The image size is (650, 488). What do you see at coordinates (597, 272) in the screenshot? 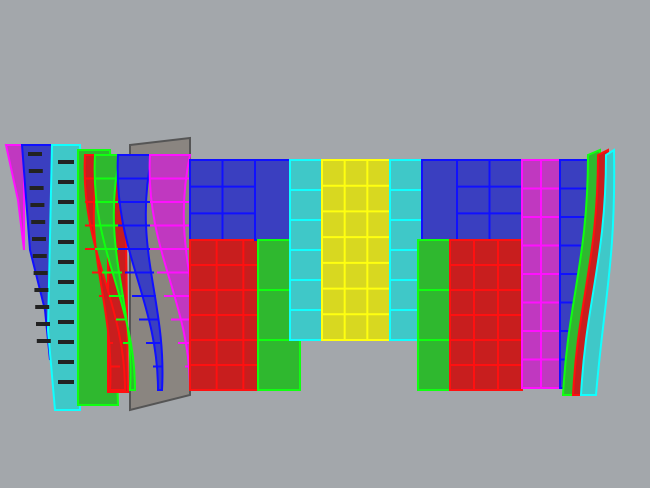
I see `curved-strip-right-cyan` at bounding box center [597, 272].